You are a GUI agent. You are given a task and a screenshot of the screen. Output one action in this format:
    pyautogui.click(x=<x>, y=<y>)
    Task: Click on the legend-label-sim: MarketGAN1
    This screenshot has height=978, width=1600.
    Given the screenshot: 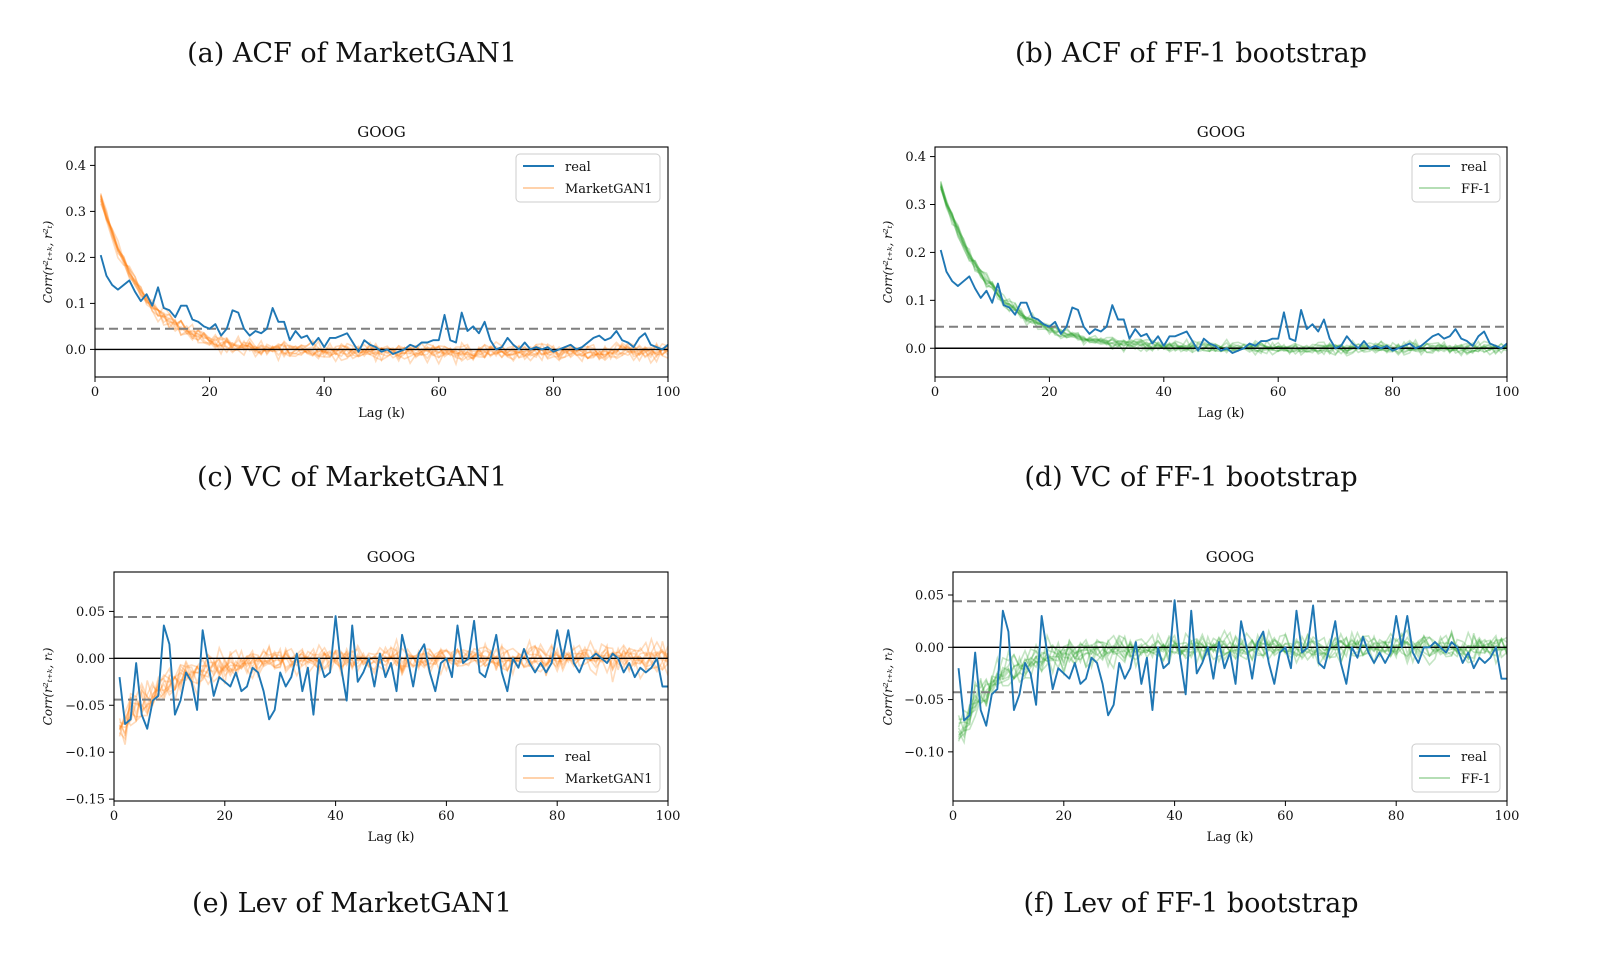 What is the action you would take?
    pyautogui.click(x=609, y=779)
    